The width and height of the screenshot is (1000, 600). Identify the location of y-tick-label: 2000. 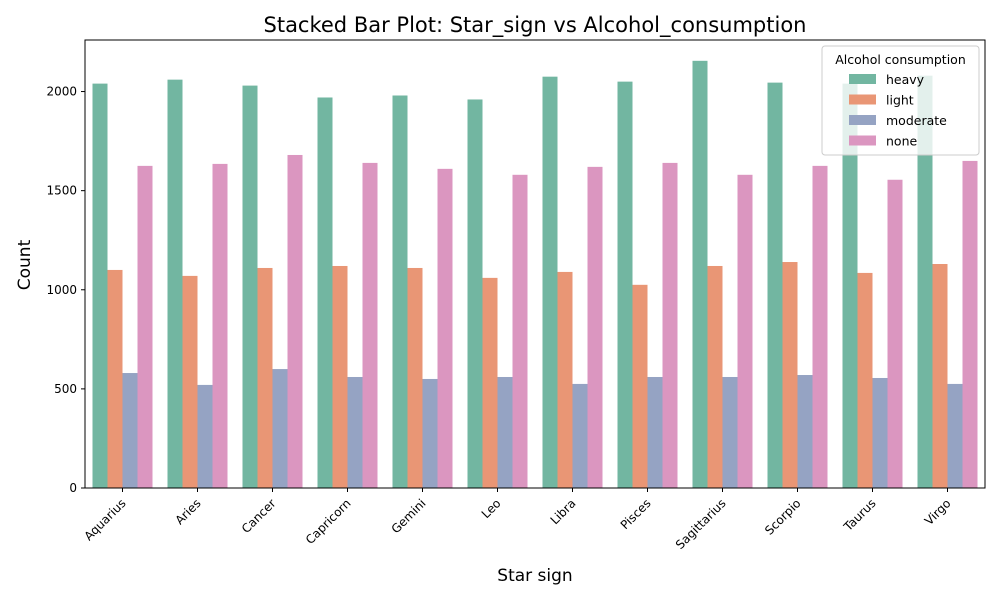
(61, 92).